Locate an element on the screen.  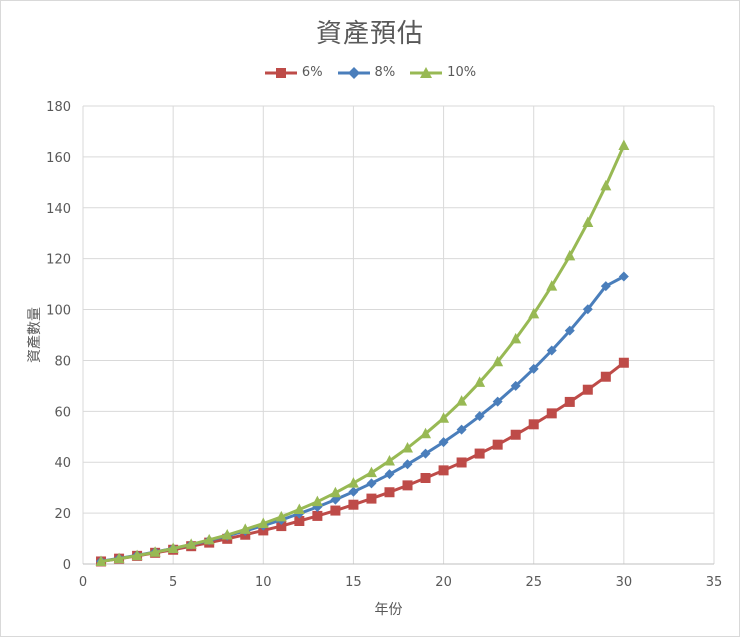
y-tick-label-8: 160 is located at coordinates (58, 158).